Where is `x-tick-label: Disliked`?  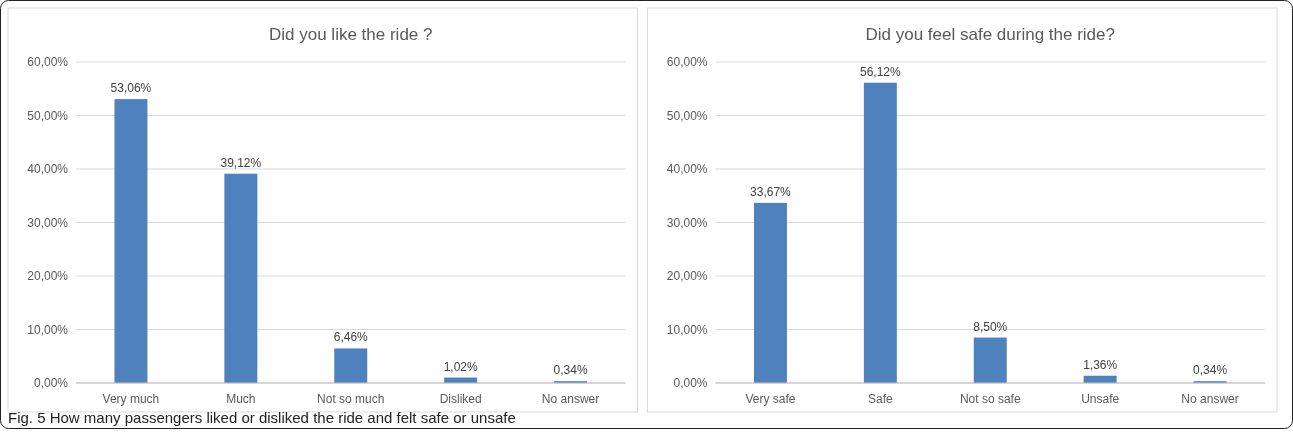
x-tick-label: Disliked is located at coordinates (460, 399).